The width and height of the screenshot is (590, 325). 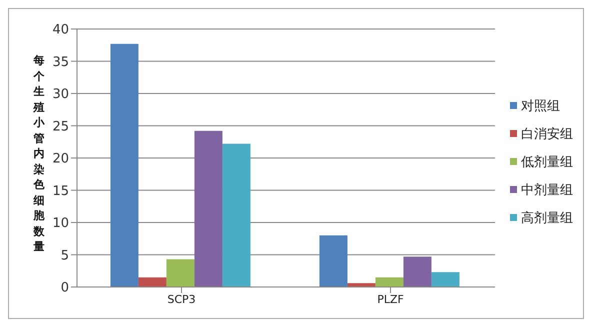 What do you see at coordinates (64, 288) in the screenshot?
I see `y-tick-label: 0` at bounding box center [64, 288].